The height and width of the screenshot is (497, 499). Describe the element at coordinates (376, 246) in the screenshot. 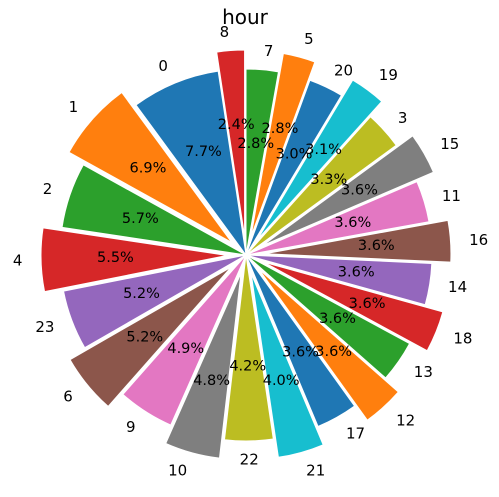

I see `percent-label-16: 3.6%` at that location.